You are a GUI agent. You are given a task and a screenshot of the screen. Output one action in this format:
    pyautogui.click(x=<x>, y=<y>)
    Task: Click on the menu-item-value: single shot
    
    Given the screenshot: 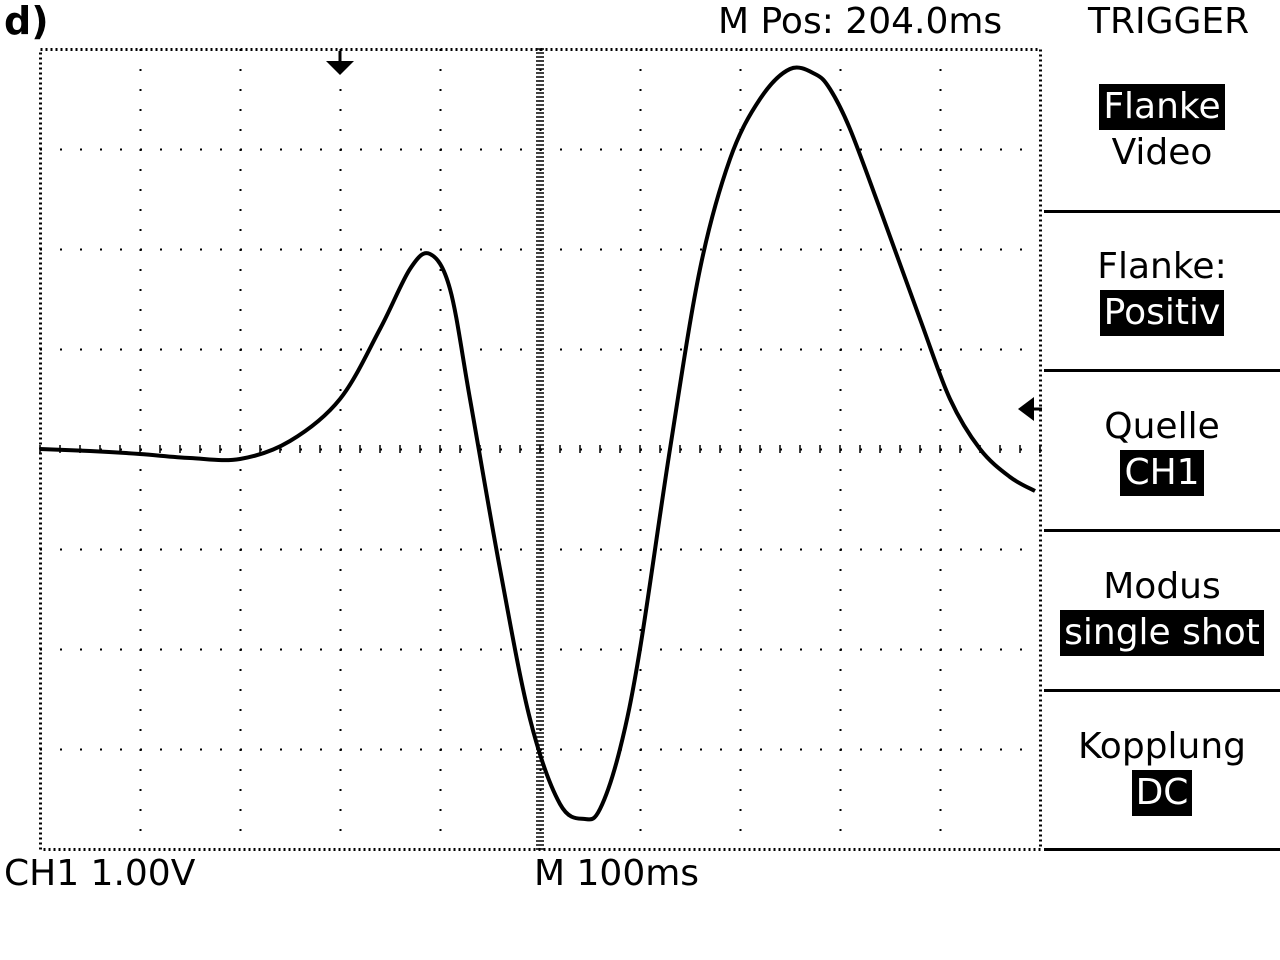 What is the action you would take?
    pyautogui.click(x=1162, y=633)
    